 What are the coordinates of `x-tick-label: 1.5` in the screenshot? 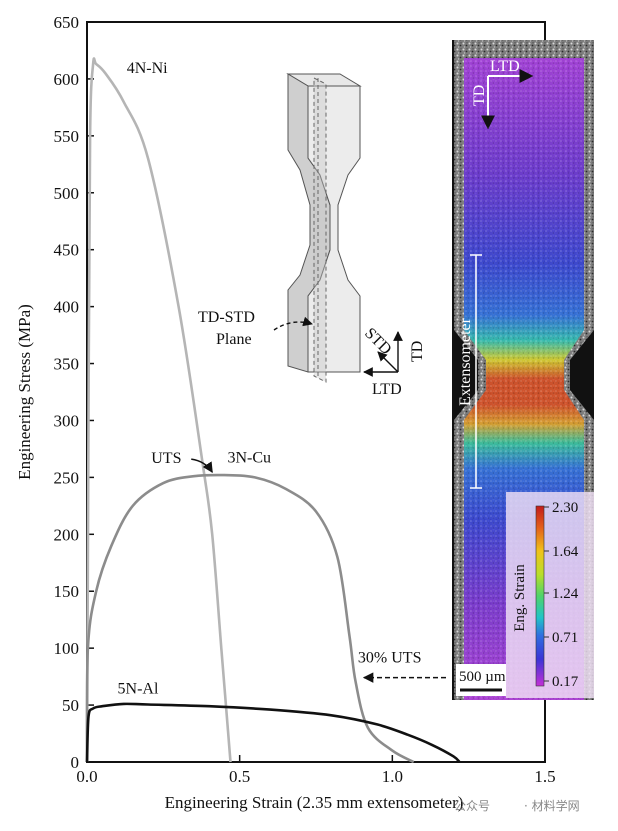 It's located at (544, 776).